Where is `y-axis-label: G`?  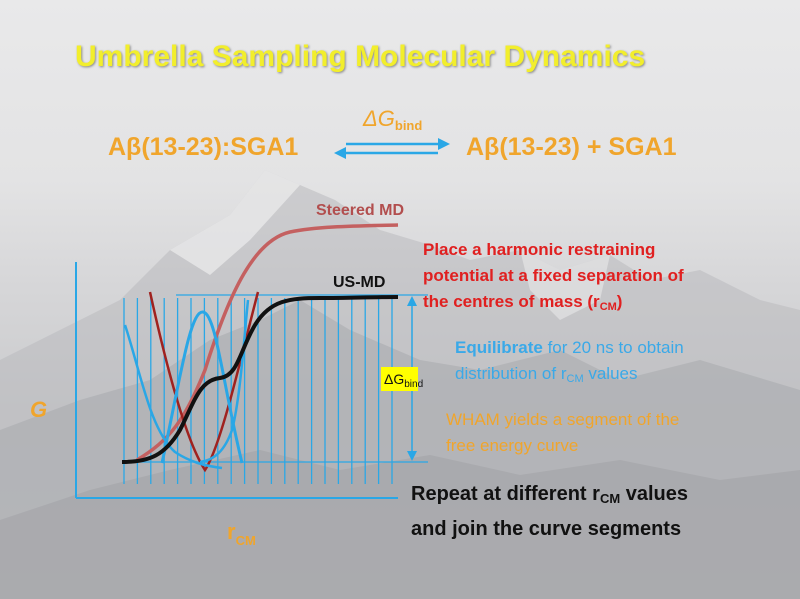
y-axis-label: G is located at coordinates (39, 409).